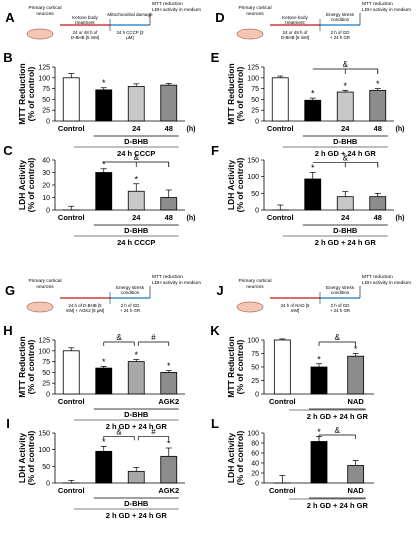 The image size is (419, 550). Describe the element at coordinates (295, 17) in the screenshot. I see `stage1-label: Ketone body` at that location.